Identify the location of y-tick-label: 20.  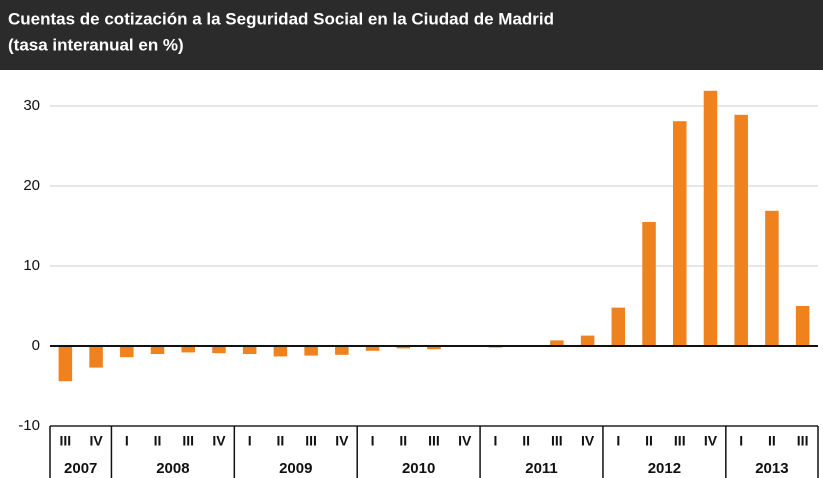
(31, 185).